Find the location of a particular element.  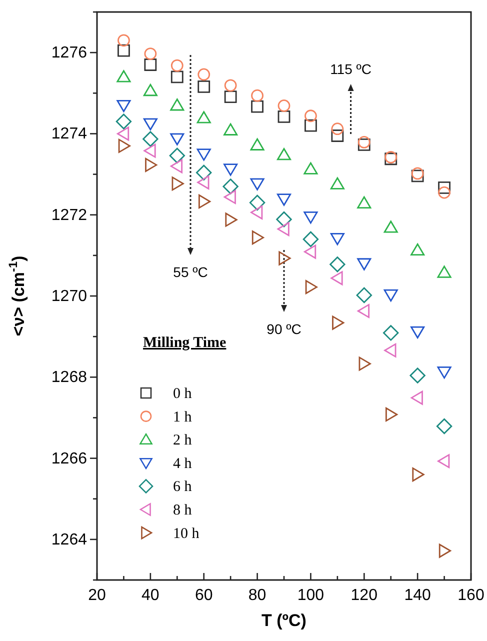

y-tick-label: 1274 is located at coordinates (69, 134).